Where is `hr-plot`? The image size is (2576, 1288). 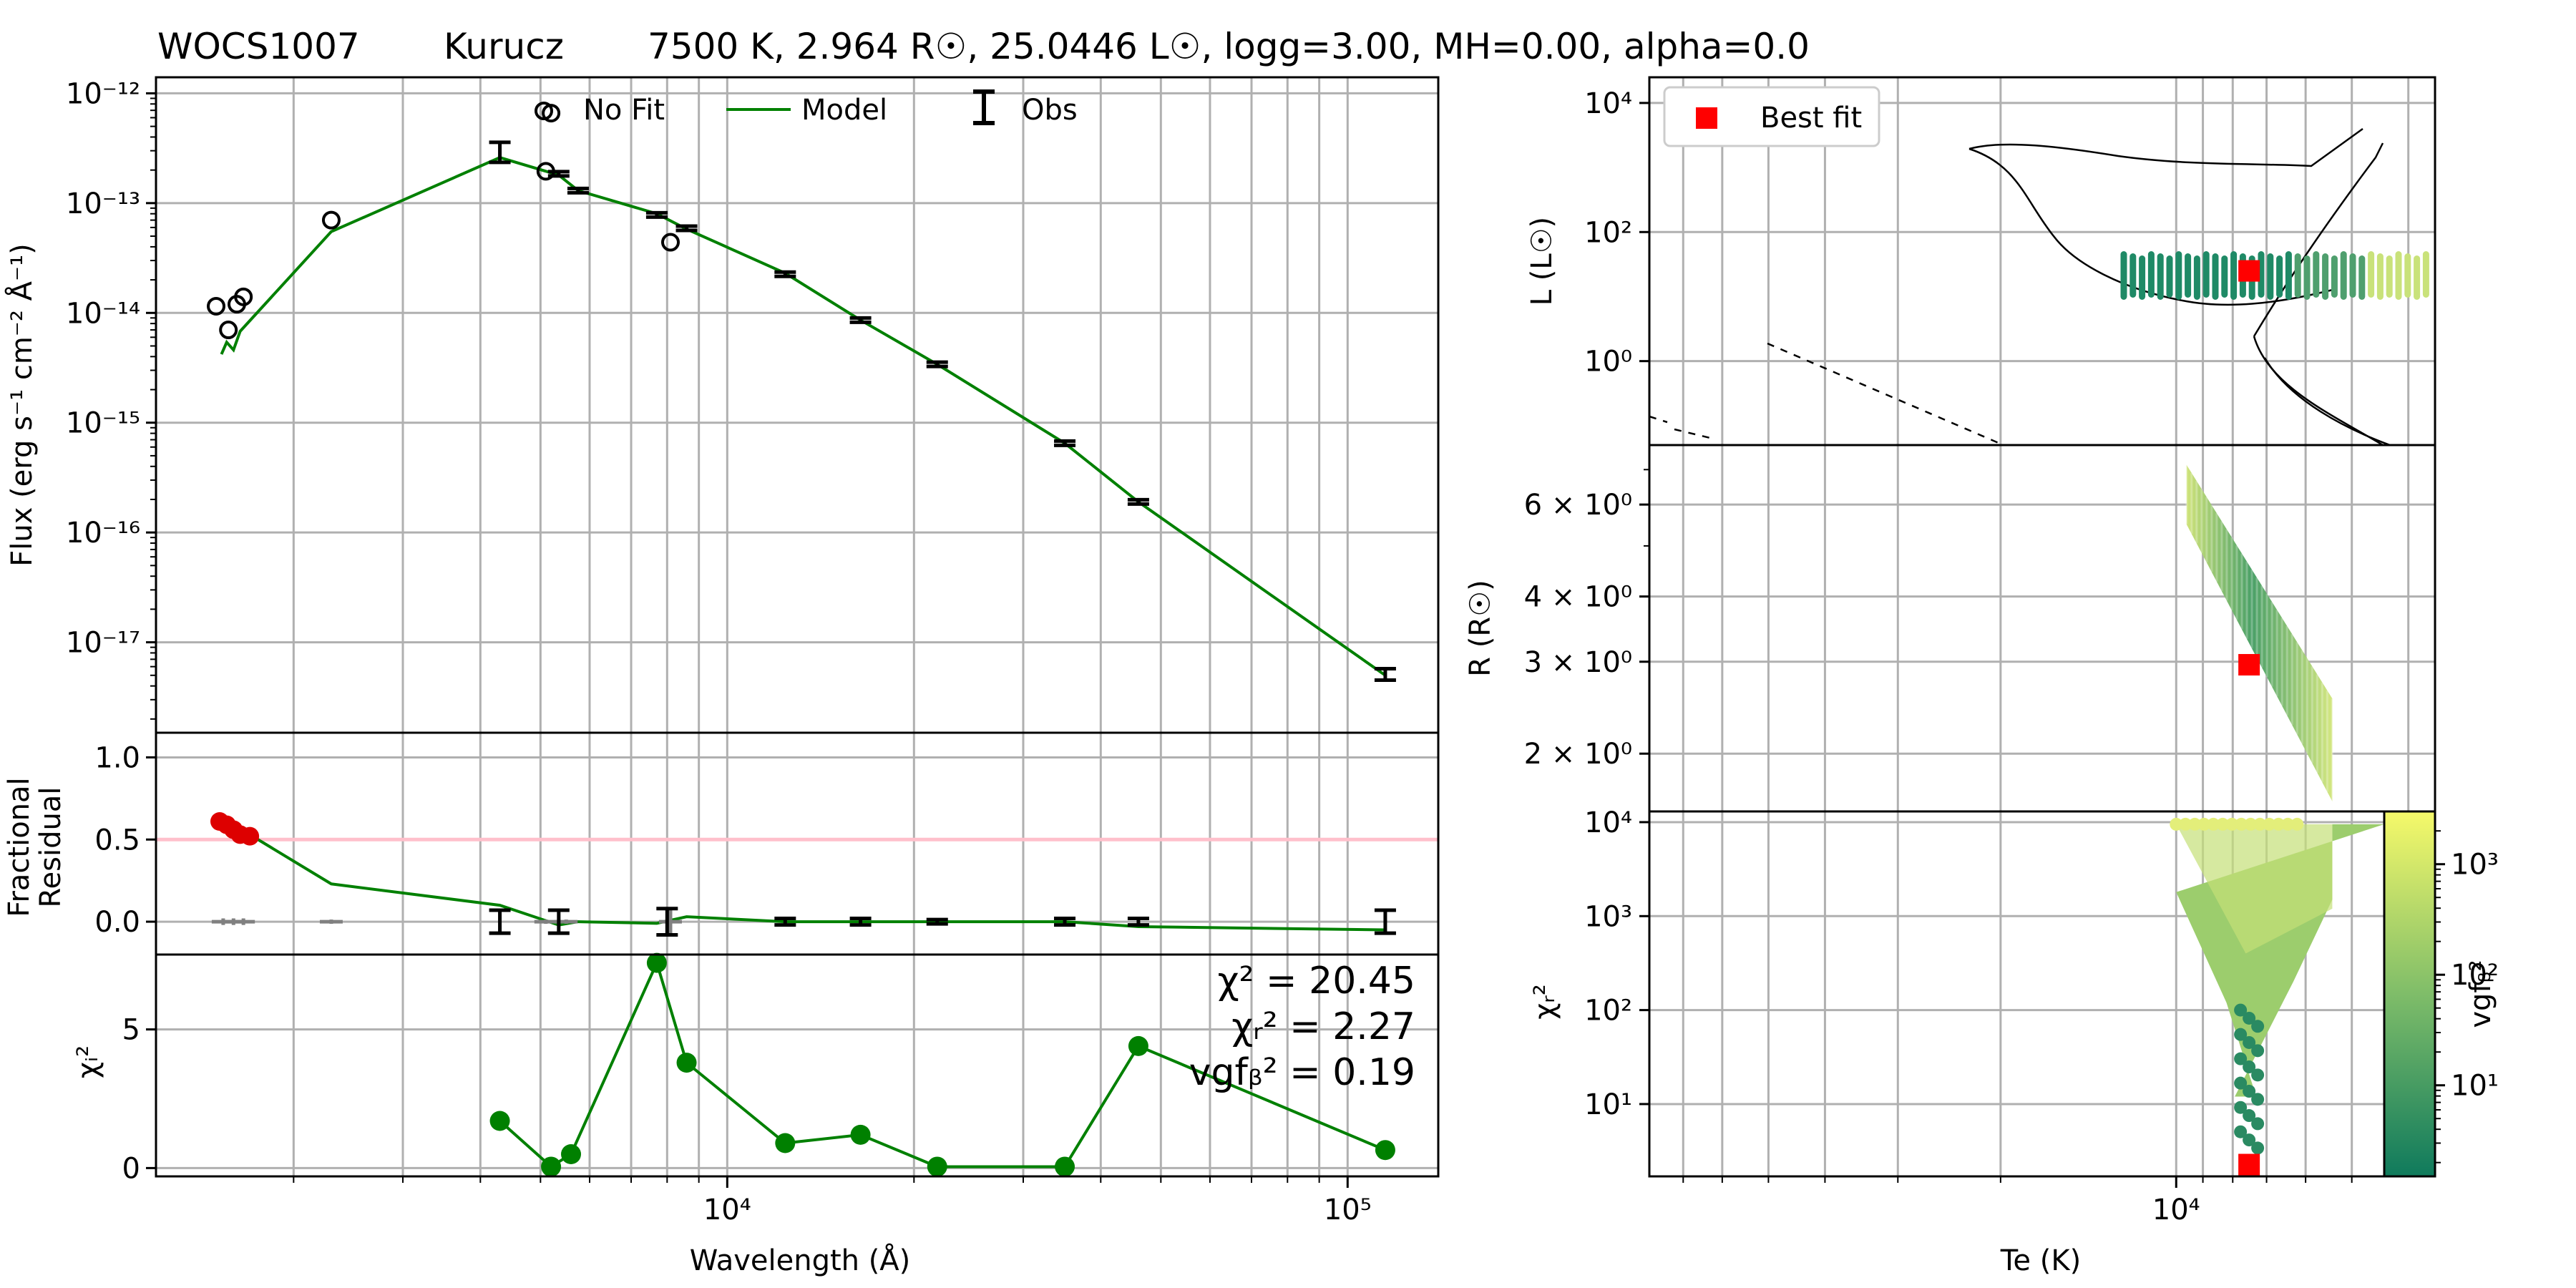
hr-plot is located at coordinates (2039, 287).